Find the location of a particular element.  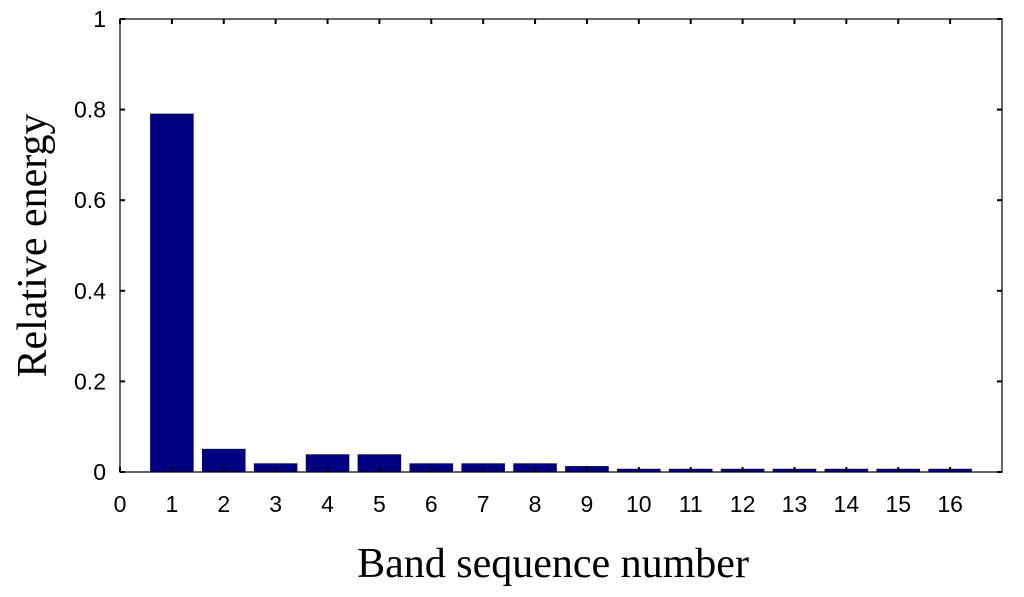

y-tick-label-1: 1 is located at coordinates (99, 19).